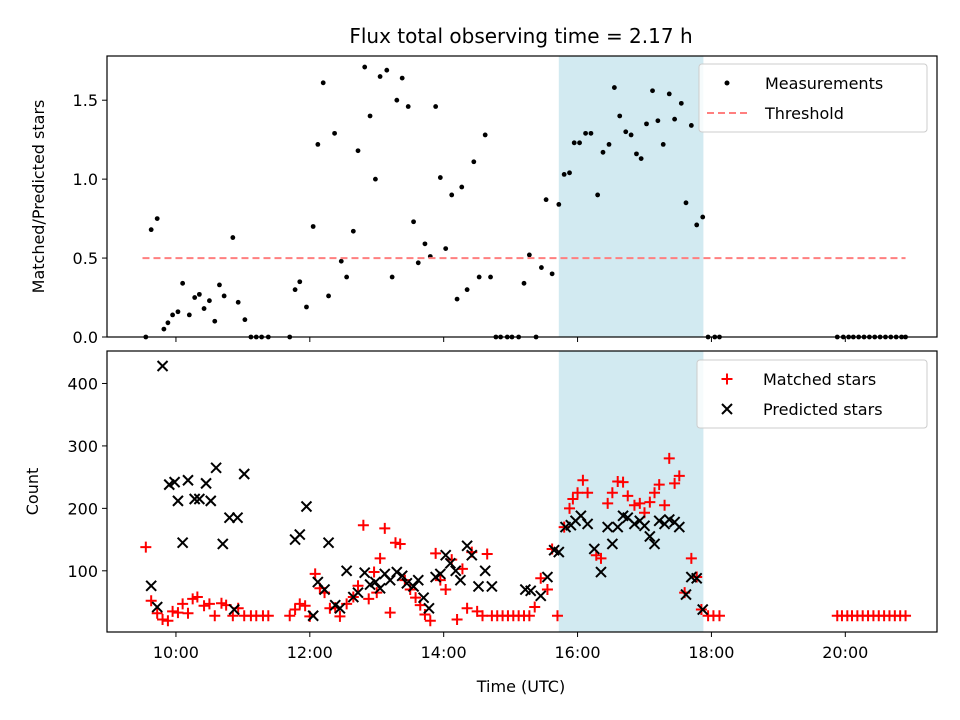 This screenshot has height=720, width=960. What do you see at coordinates (85, 179) in the screenshot?
I see `top-y-tick-label: 1.0` at bounding box center [85, 179].